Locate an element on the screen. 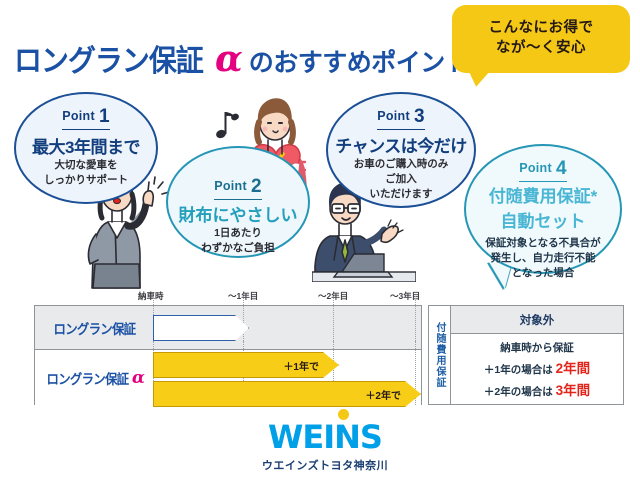 The height and width of the screenshot is (480, 640). warranty-comparison-chart: ロングラン保証 ロングラン保証 α is located at coordinates (228, 351).